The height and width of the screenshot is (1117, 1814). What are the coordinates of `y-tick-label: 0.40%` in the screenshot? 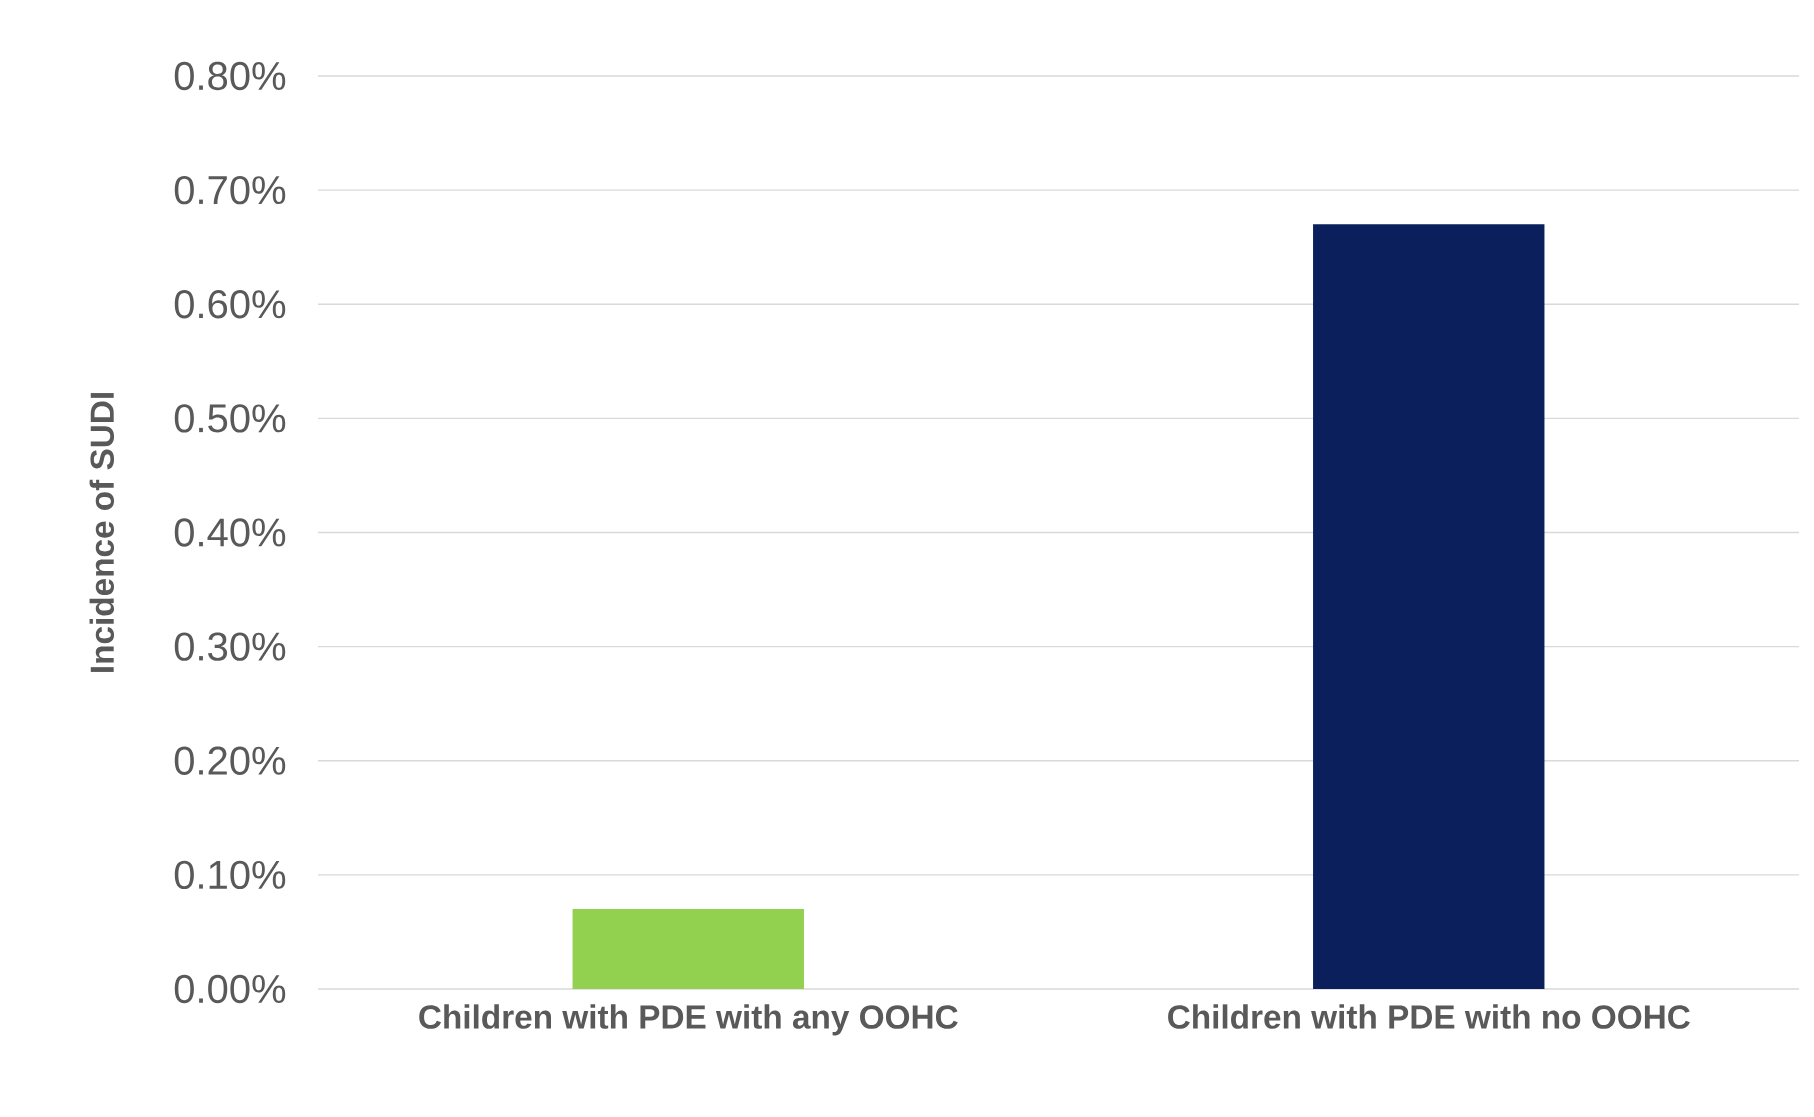 It's located at (230, 532).